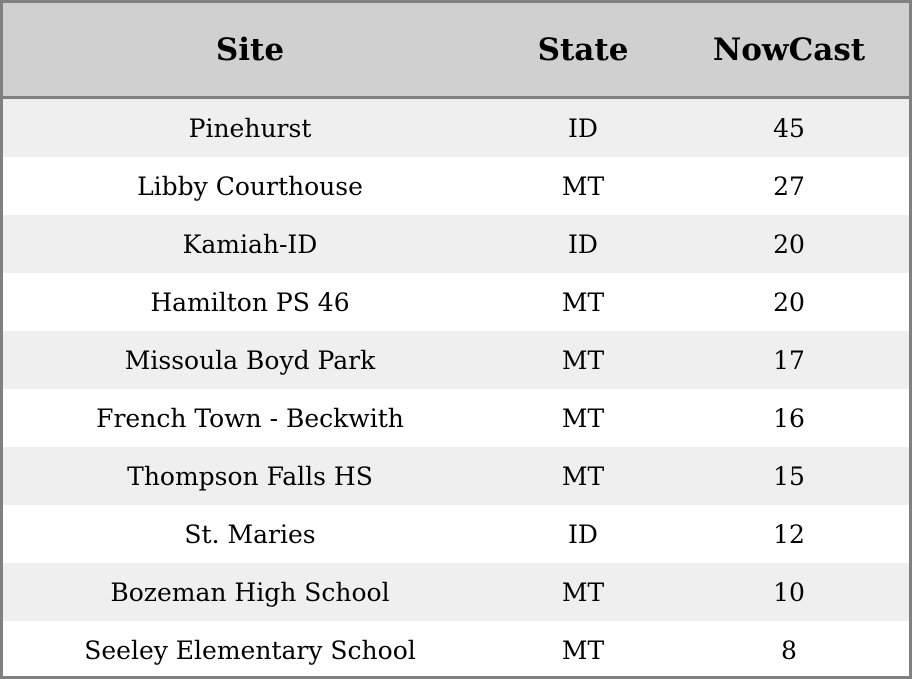  I want to click on header-nowcast: NowCast, so click(789, 51).